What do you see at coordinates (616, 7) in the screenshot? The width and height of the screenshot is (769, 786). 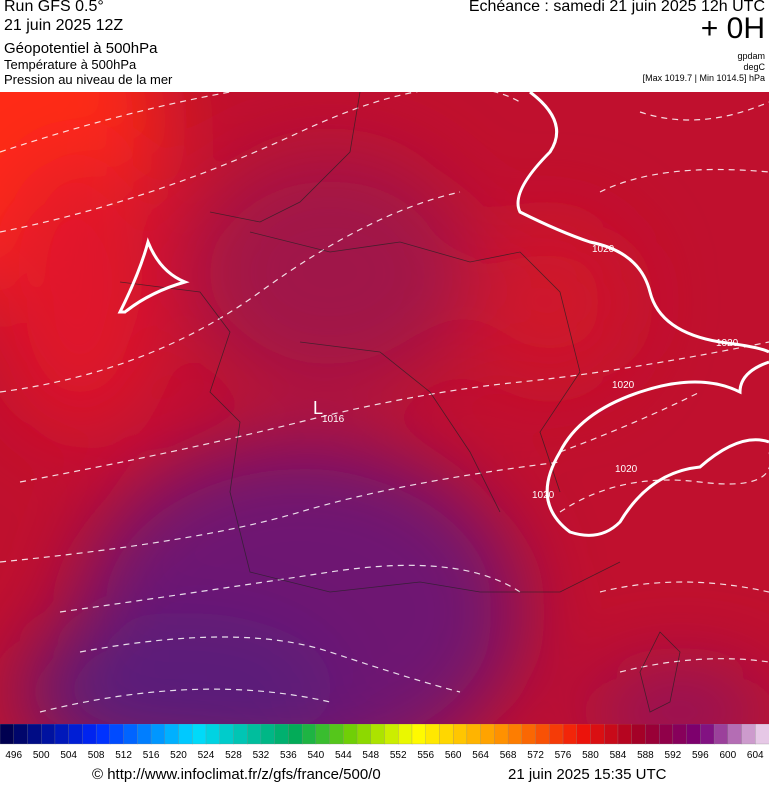 I see `forecast-time: Echéance : samedi 21 juin 2025 12h UTC` at bounding box center [616, 7].